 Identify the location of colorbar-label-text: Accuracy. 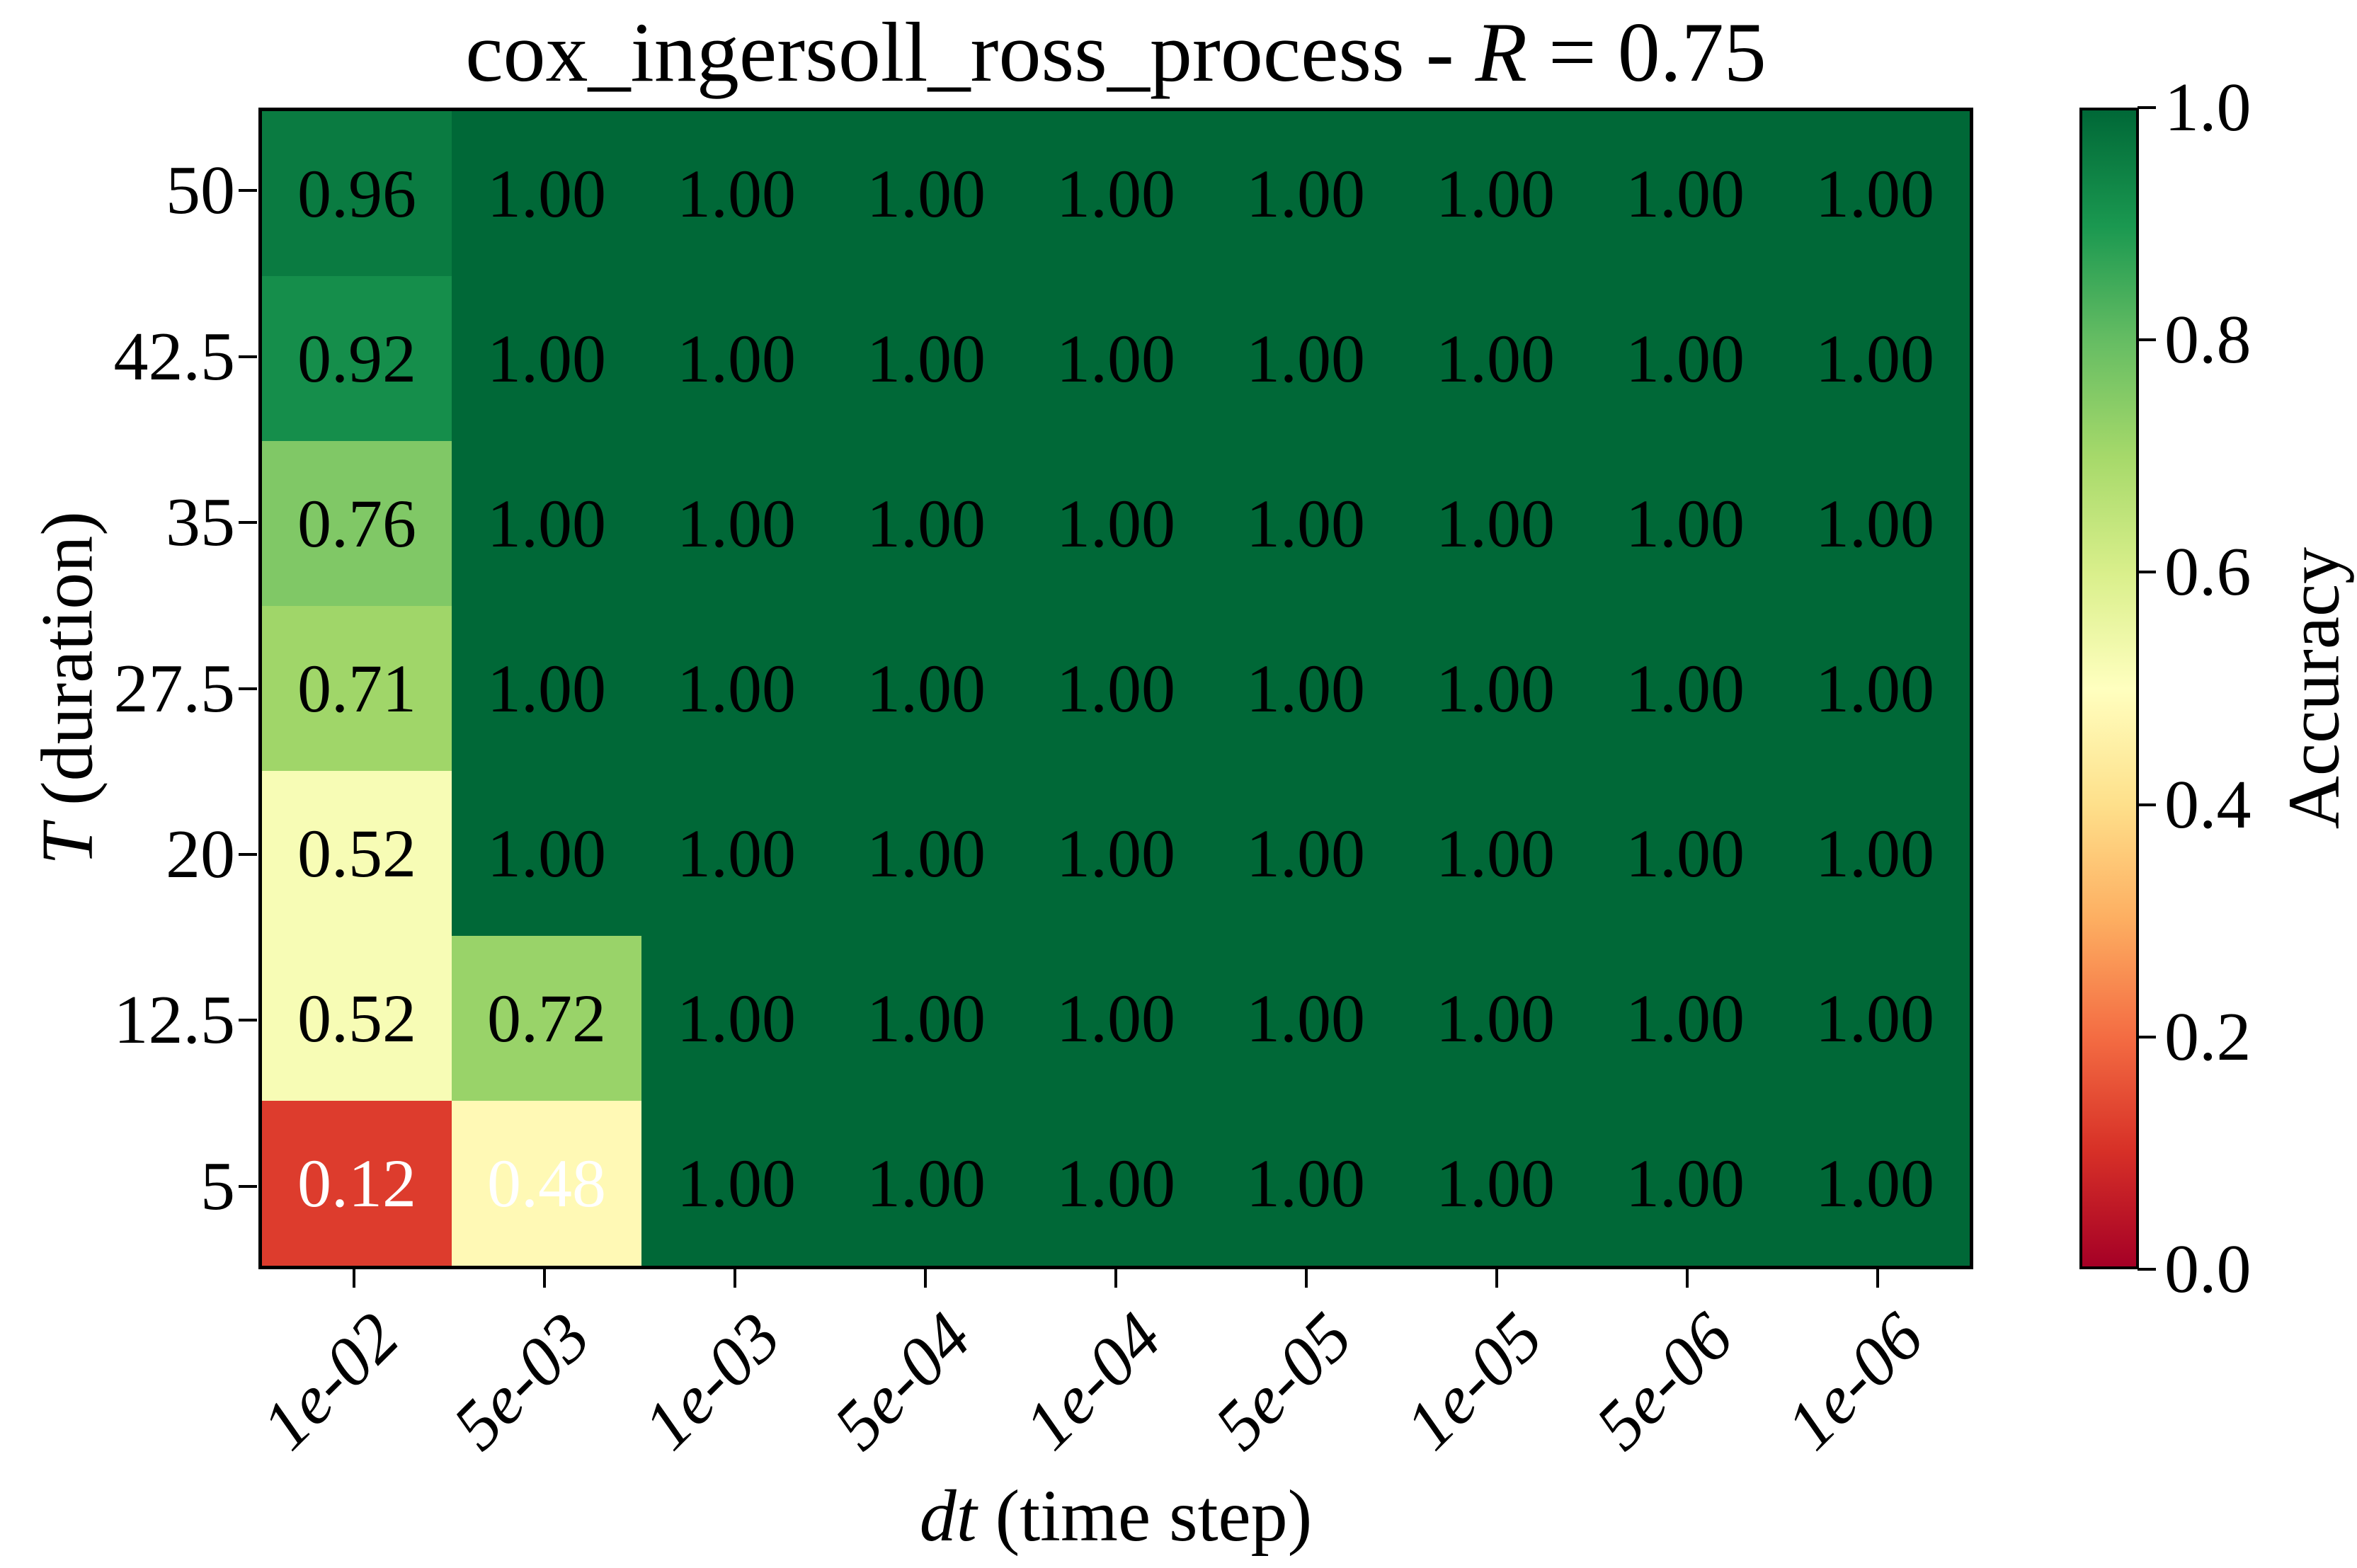
(2314, 688).